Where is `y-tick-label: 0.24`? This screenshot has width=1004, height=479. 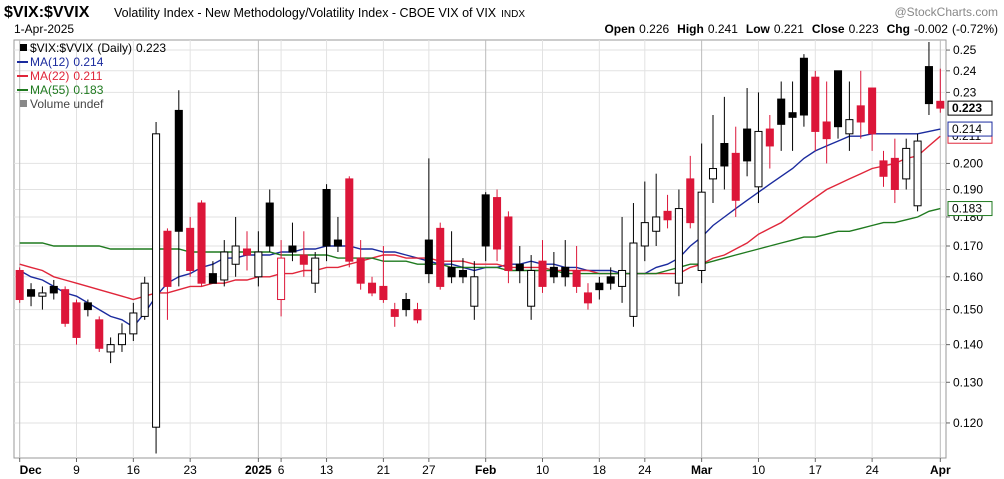
y-tick-label: 0.24 is located at coordinates (965, 71).